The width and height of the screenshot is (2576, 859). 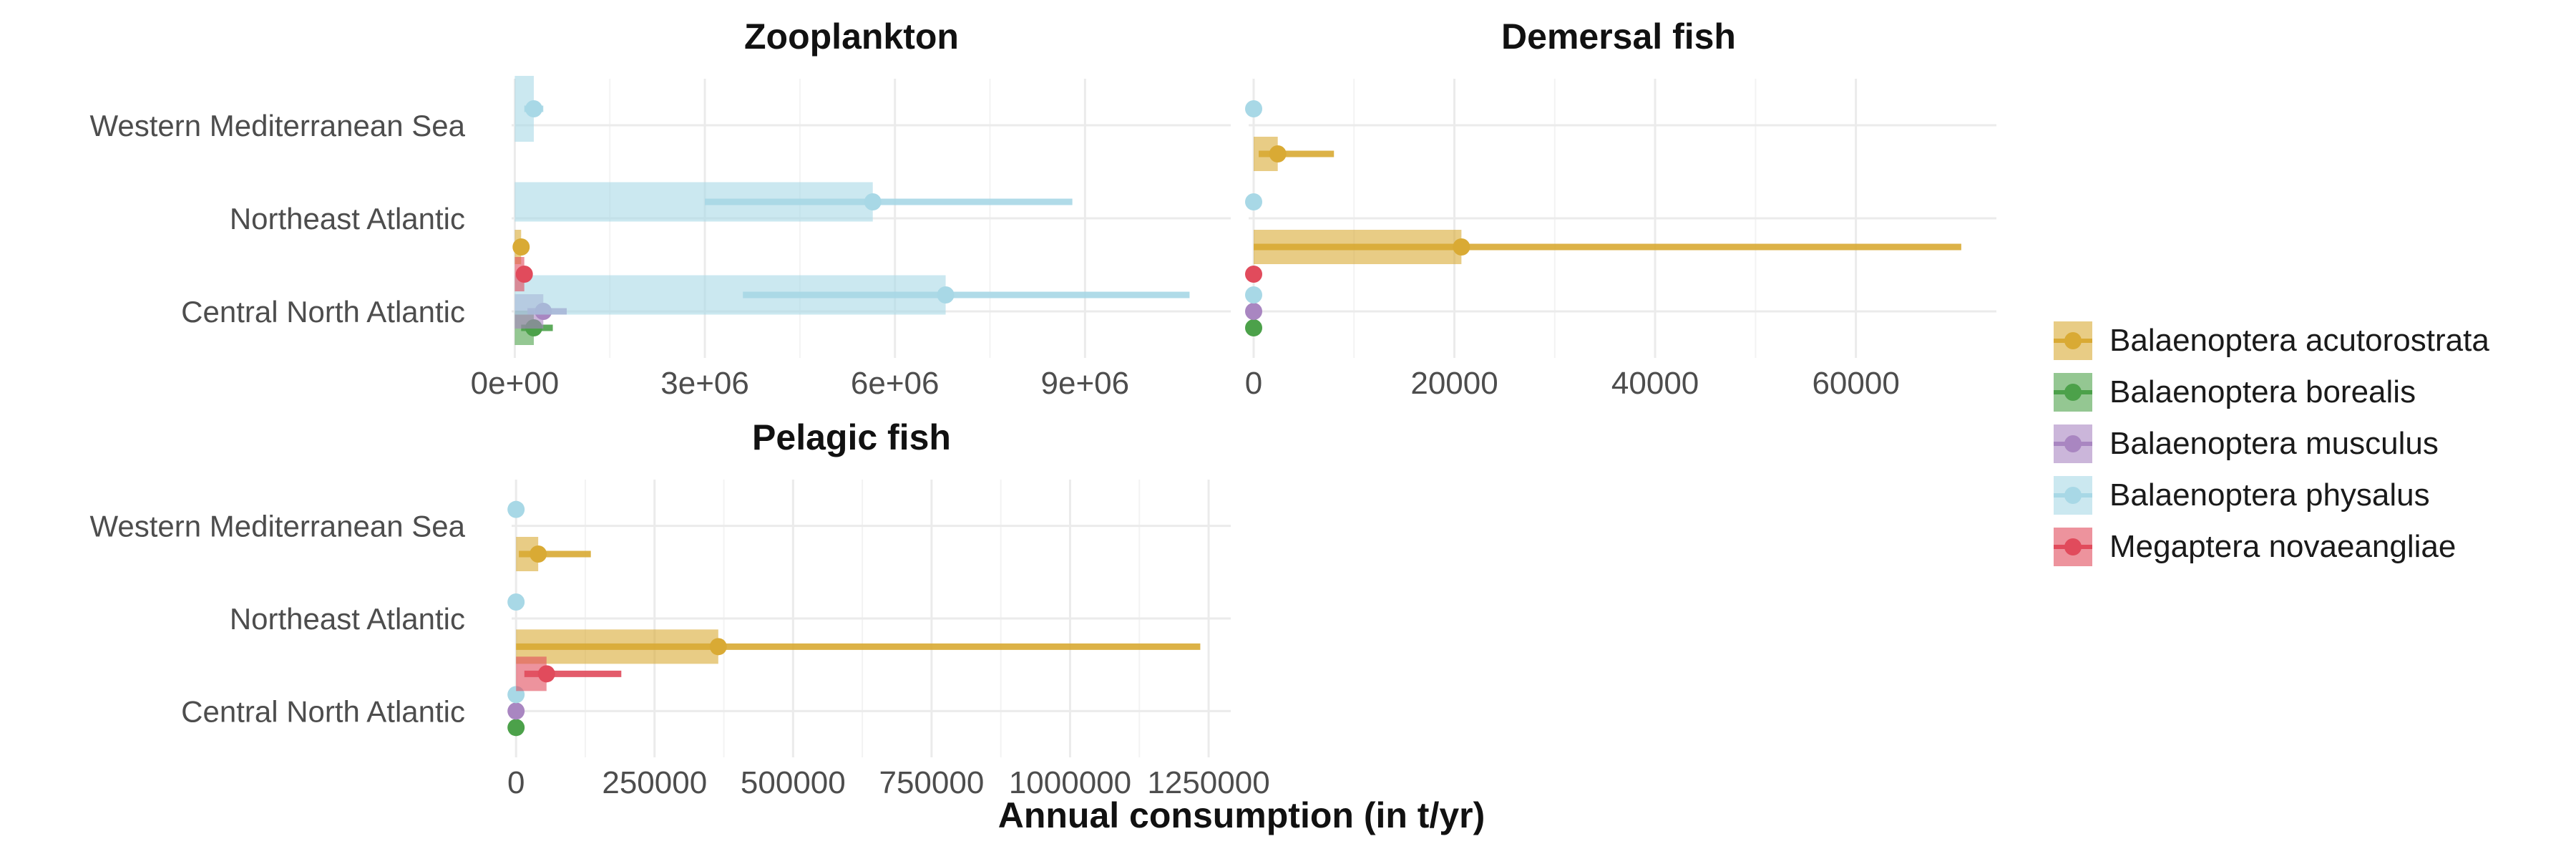 What do you see at coordinates (654, 782) in the screenshot?
I see `x-tick-label: 250000` at bounding box center [654, 782].